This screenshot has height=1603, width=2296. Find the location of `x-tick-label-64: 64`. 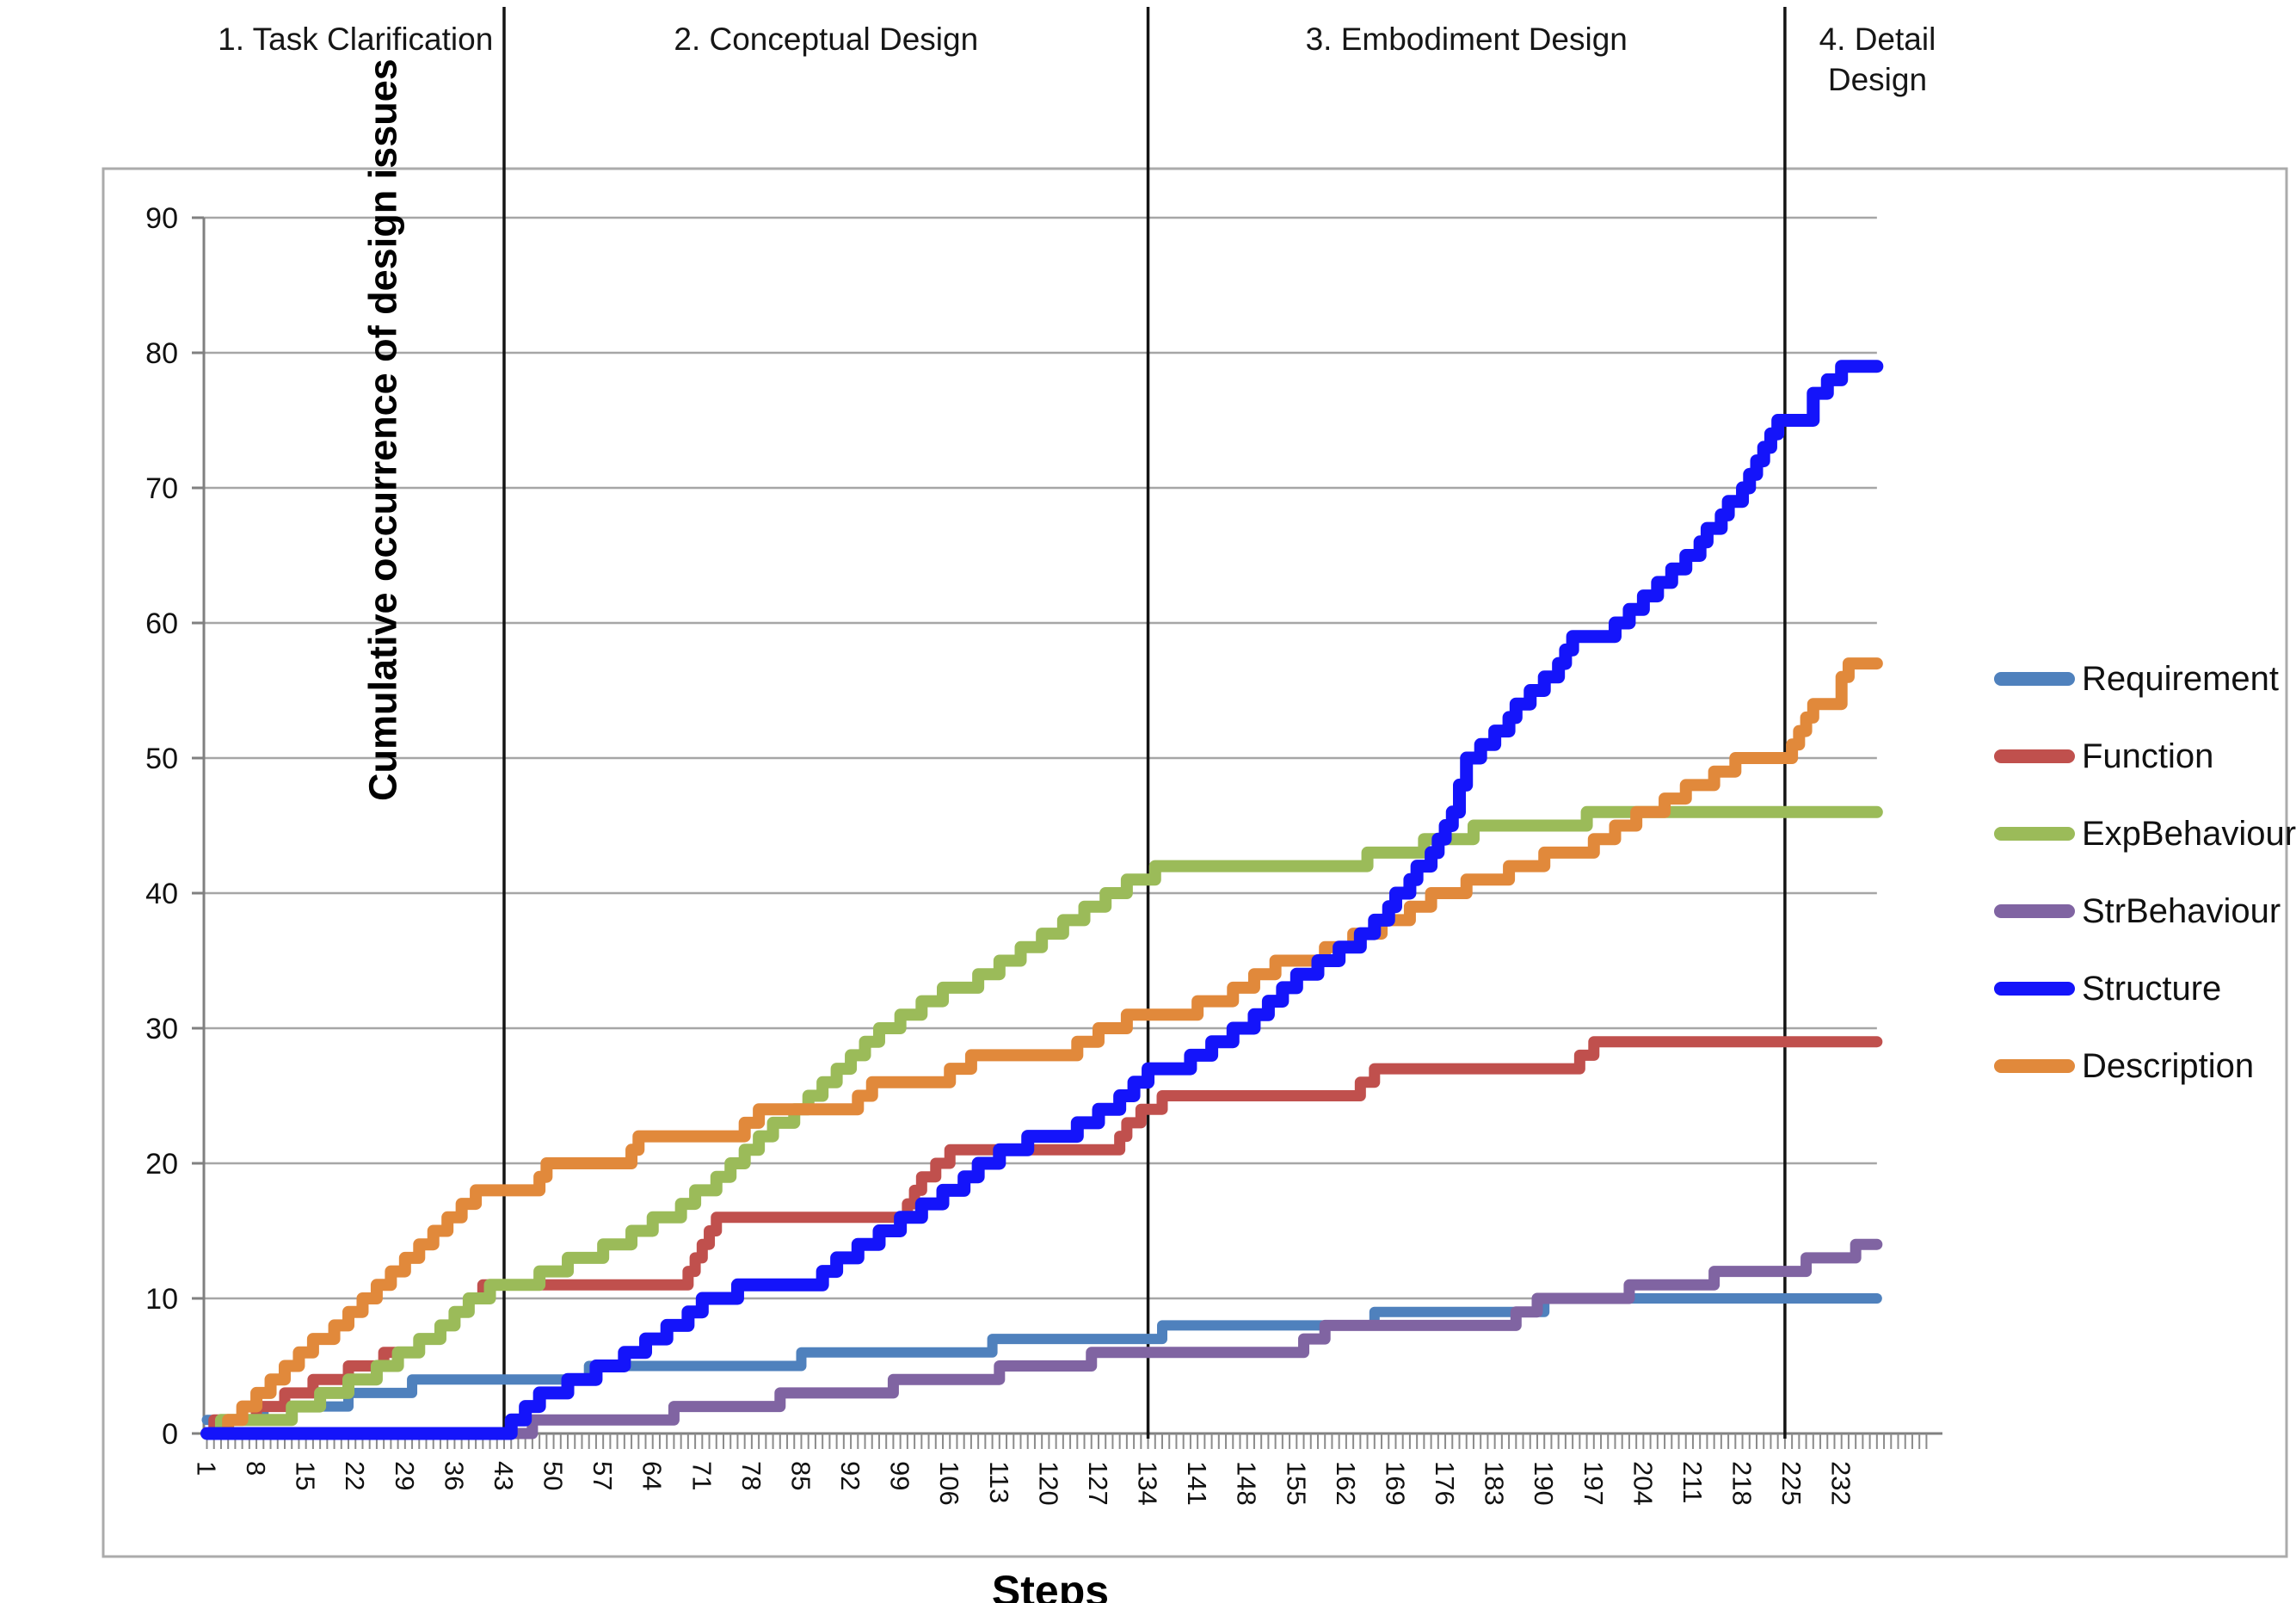

x-tick-label-64: 64 is located at coordinates (652, 1475).